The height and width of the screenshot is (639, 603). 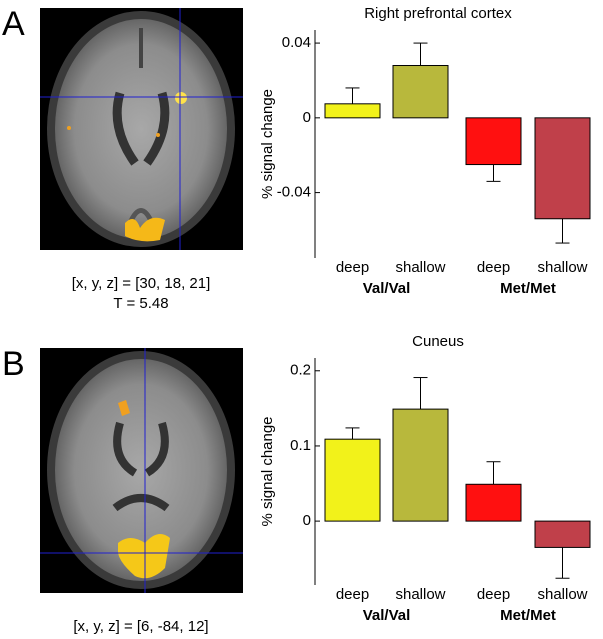 I want to click on panel-label: B, so click(x=13, y=364).